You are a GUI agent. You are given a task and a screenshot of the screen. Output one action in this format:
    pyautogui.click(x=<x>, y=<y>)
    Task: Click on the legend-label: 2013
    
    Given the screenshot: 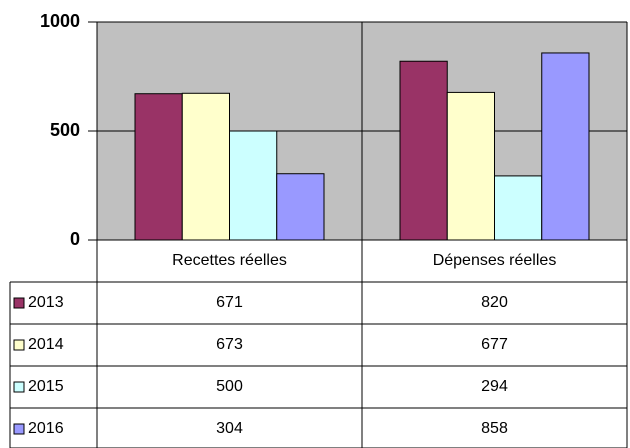 What is the action you would take?
    pyautogui.click(x=46, y=302)
    